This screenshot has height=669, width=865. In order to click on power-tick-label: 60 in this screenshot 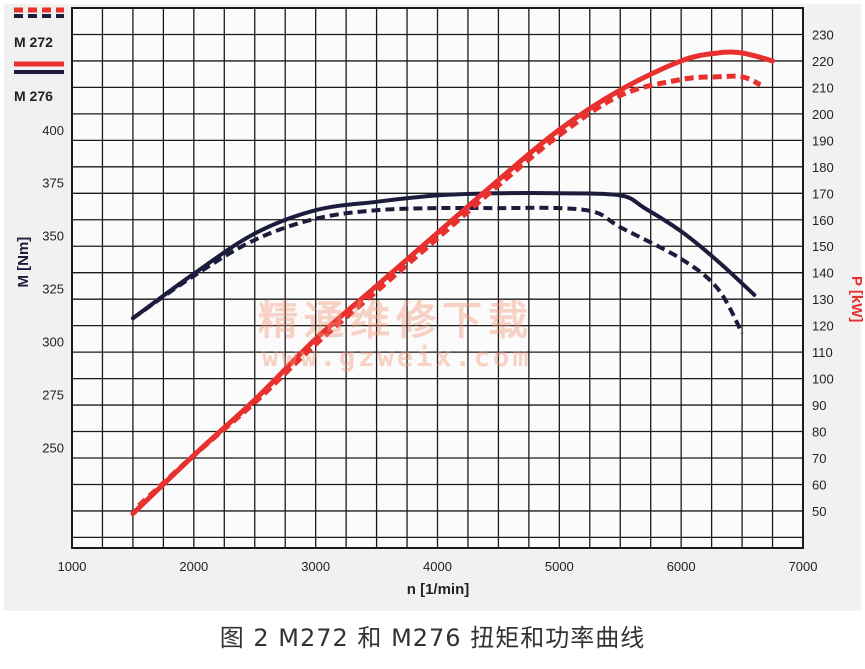, I will do `click(819, 484)`.